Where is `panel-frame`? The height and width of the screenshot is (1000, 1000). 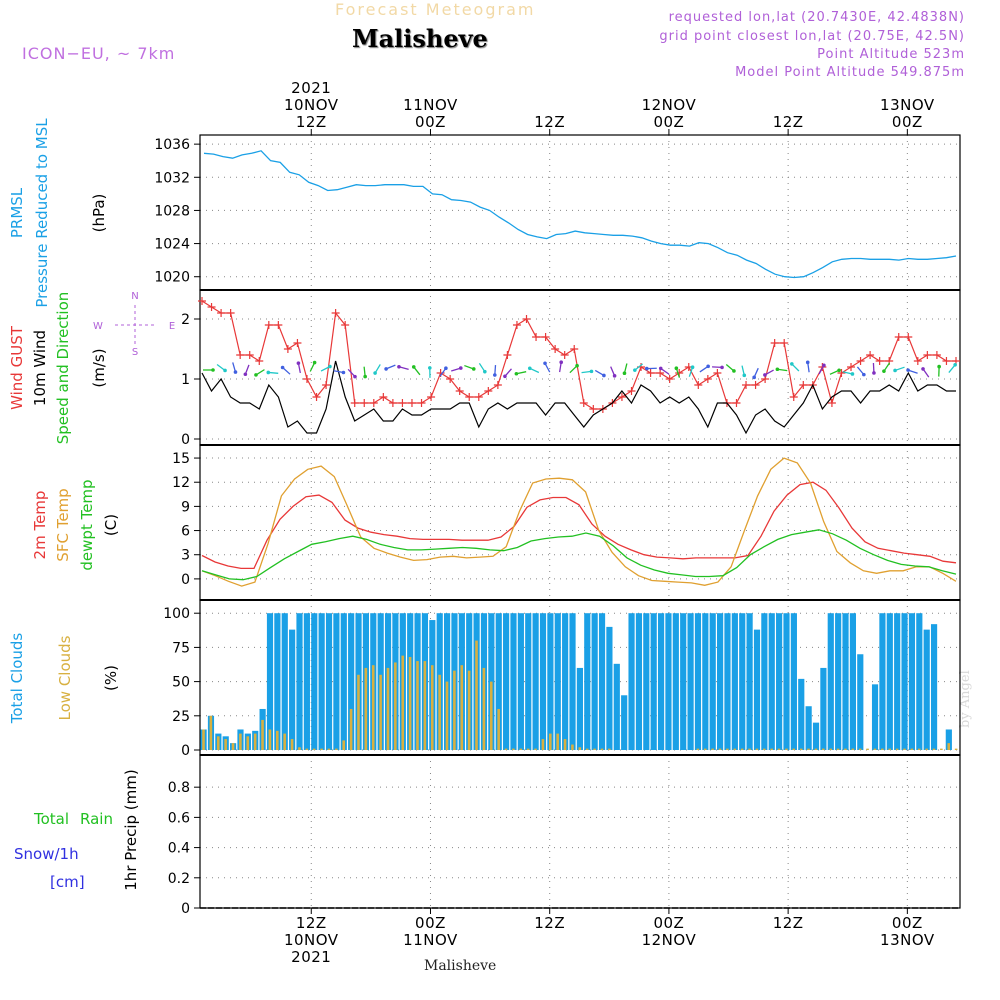 panel-frame is located at coordinates (580, 212).